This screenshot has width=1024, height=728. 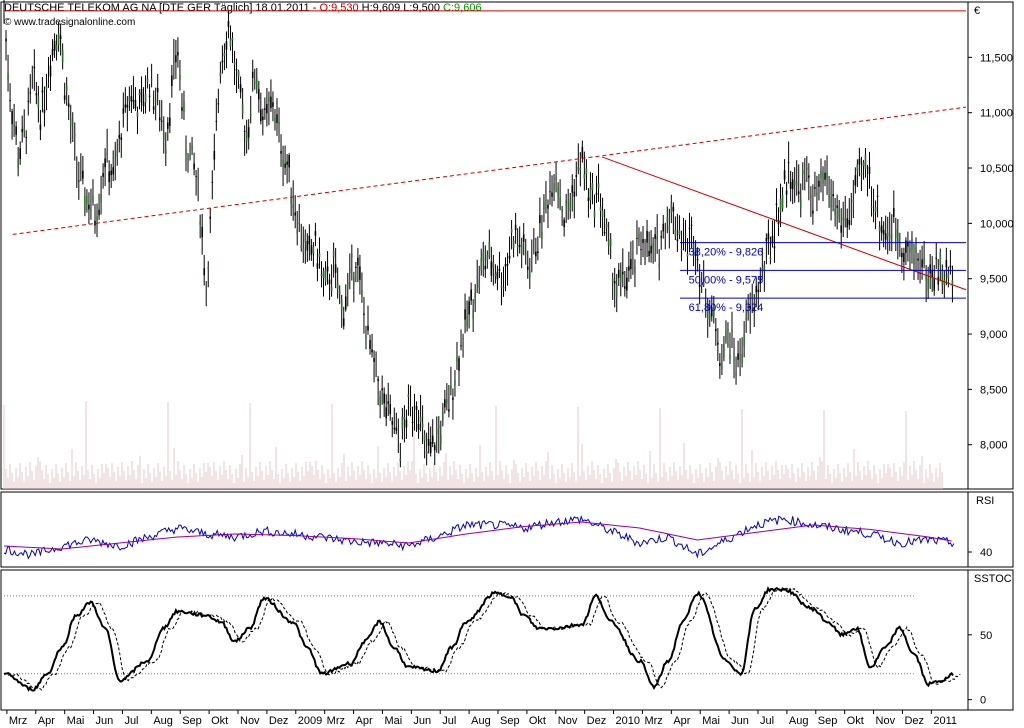 I want to click on price-y-tick-label: 10,000, so click(x=997, y=224).